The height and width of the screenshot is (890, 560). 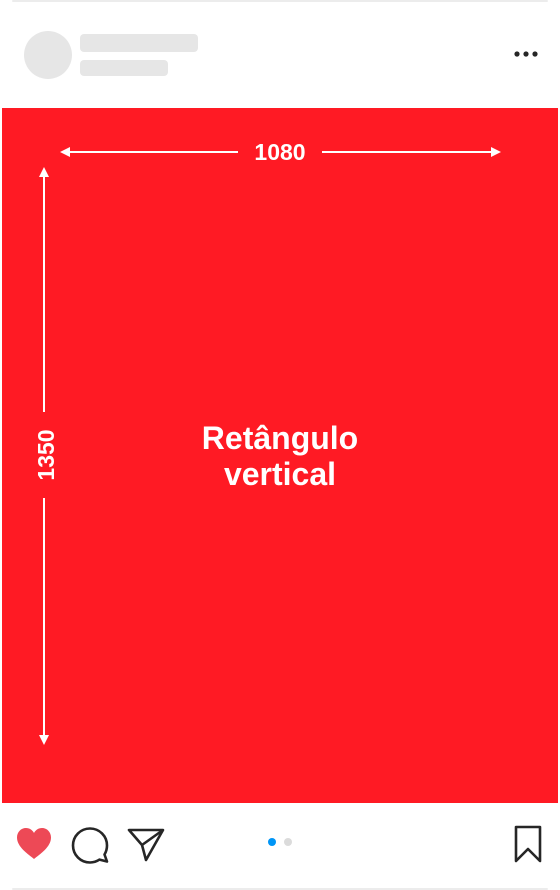 I want to click on comment-button, so click(x=90, y=844).